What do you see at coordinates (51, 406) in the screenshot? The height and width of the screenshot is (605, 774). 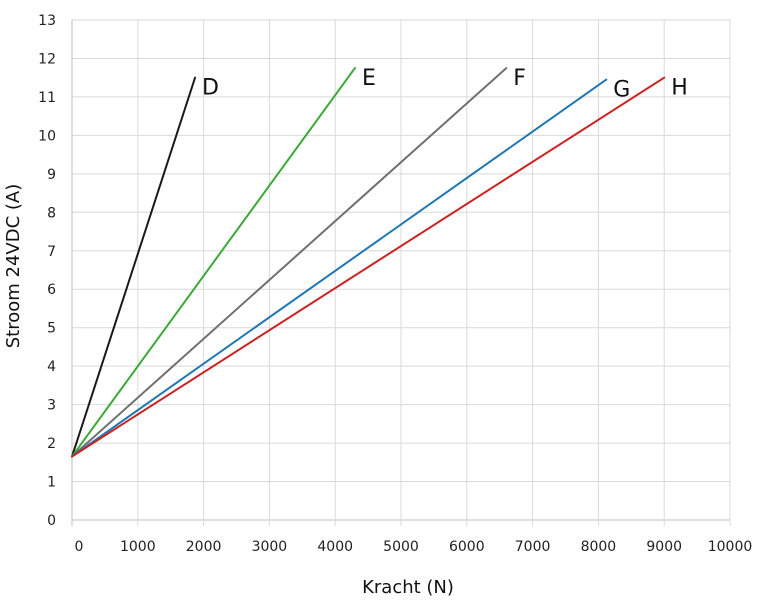 I see `y-tick-label: 3` at bounding box center [51, 406].